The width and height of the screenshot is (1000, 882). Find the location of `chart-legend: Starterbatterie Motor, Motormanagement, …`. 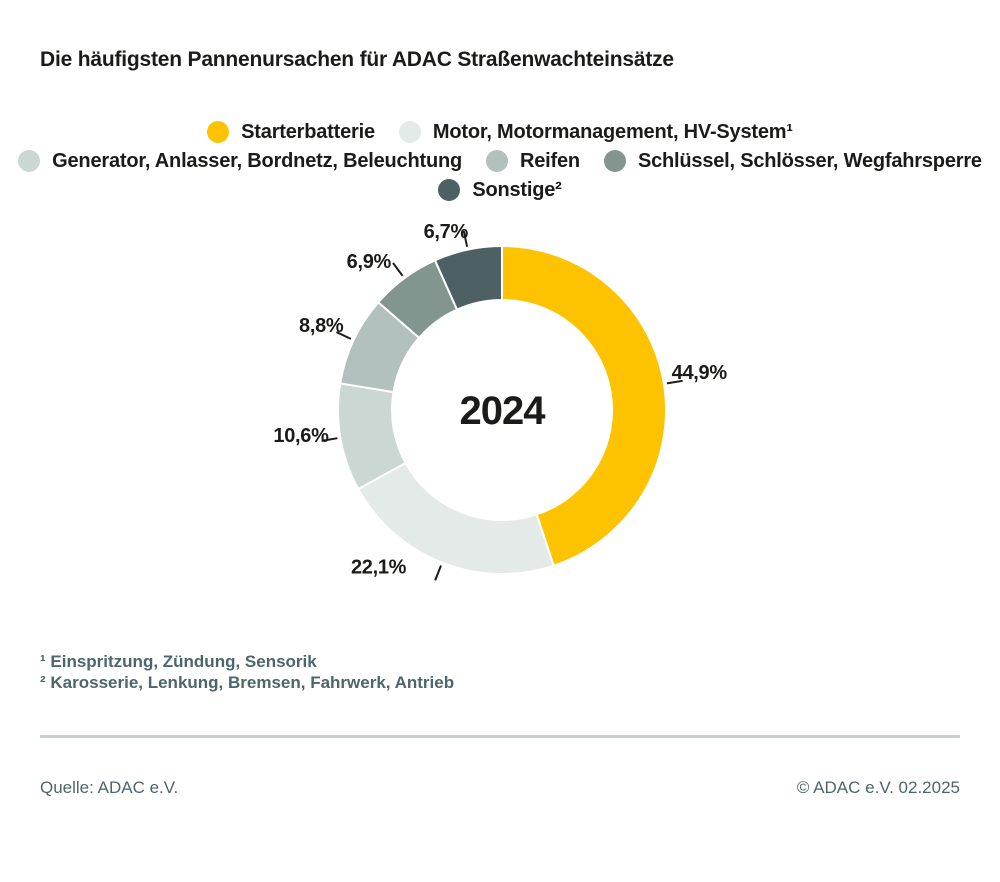

chart-legend: Starterbatterie Motor, Motormanagement, … is located at coordinates (500, 161).